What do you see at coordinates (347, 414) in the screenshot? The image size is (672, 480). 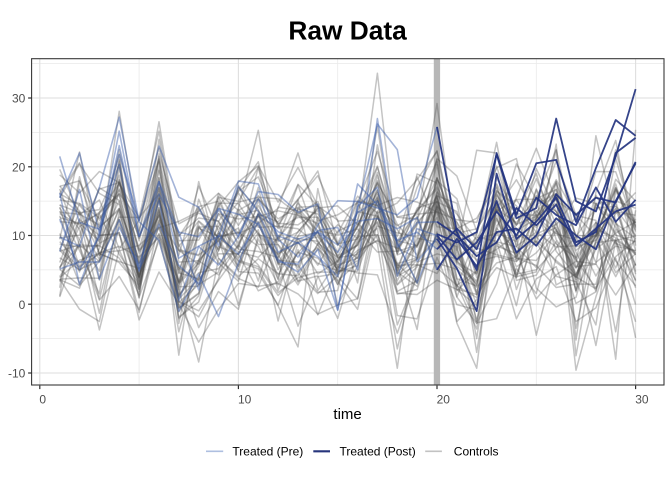 I see `svg-text: time` at bounding box center [347, 414].